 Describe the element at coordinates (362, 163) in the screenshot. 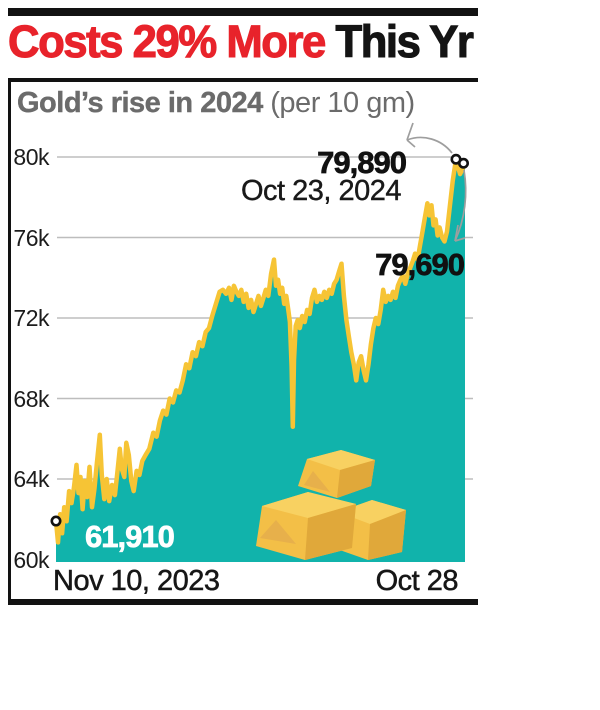

I see `peak-value-label: 79,890` at that location.